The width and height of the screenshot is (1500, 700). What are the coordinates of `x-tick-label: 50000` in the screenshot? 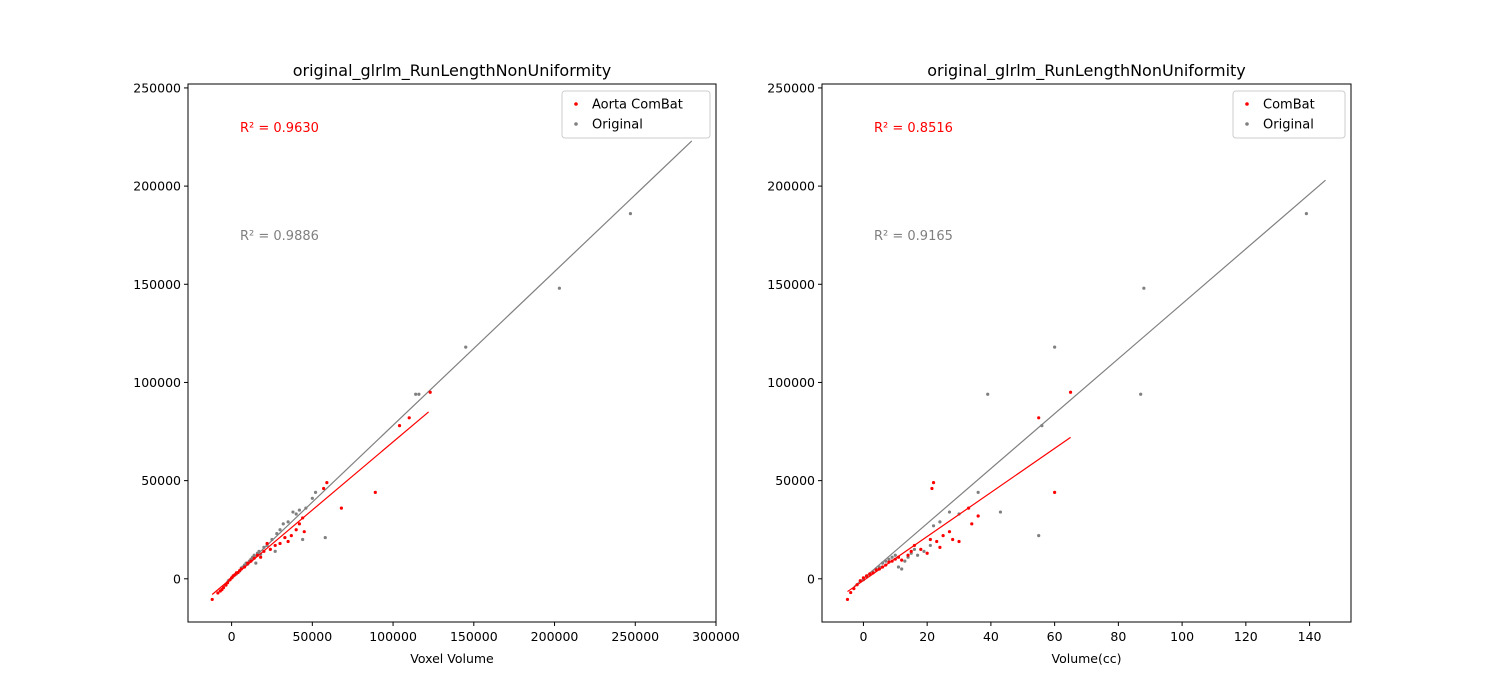 It's located at (312, 636).